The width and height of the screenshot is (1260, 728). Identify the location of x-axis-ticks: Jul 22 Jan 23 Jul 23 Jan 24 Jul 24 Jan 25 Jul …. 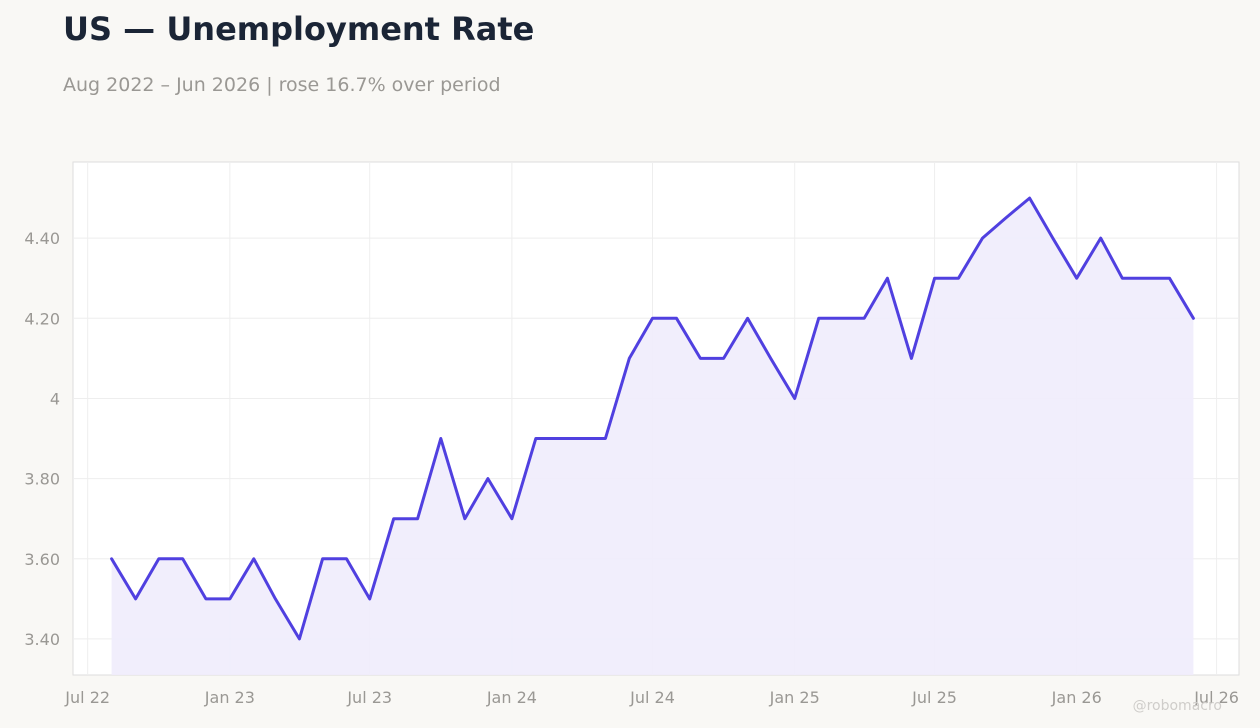
(651, 697).